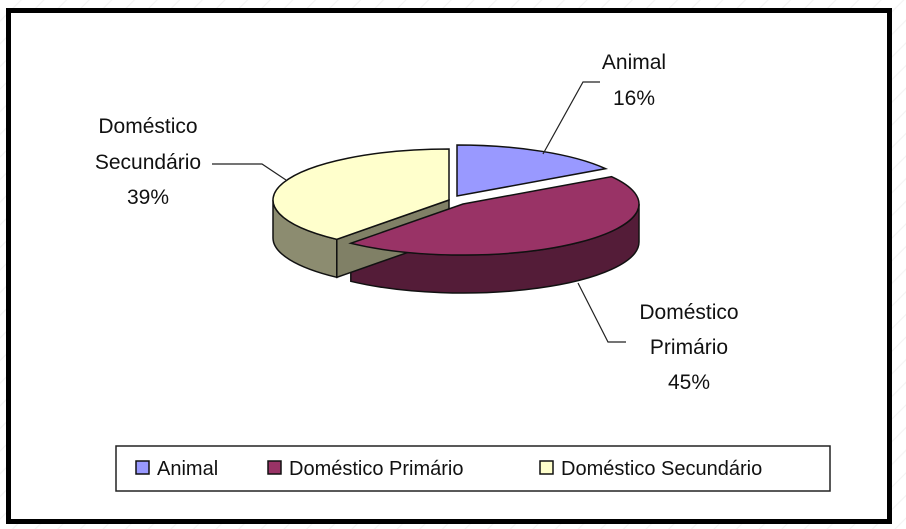 This screenshot has width=906, height=529. What do you see at coordinates (689, 347) in the screenshot?
I see `data-label-primario-line2: Primário` at bounding box center [689, 347].